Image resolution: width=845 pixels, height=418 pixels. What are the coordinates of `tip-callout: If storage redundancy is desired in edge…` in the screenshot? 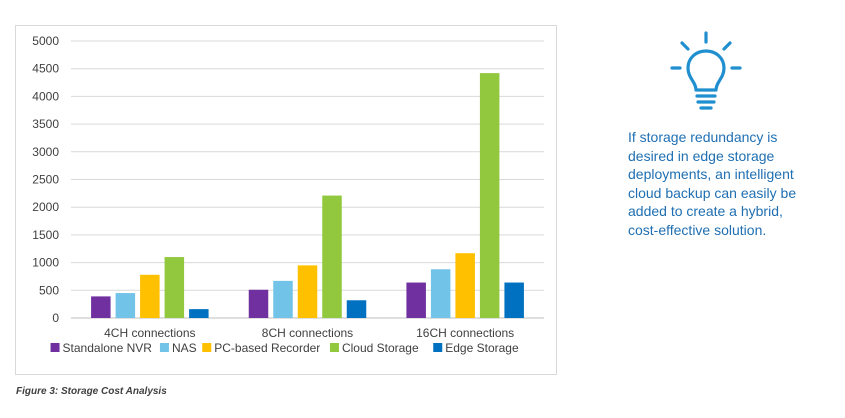 It's located at (720, 158).